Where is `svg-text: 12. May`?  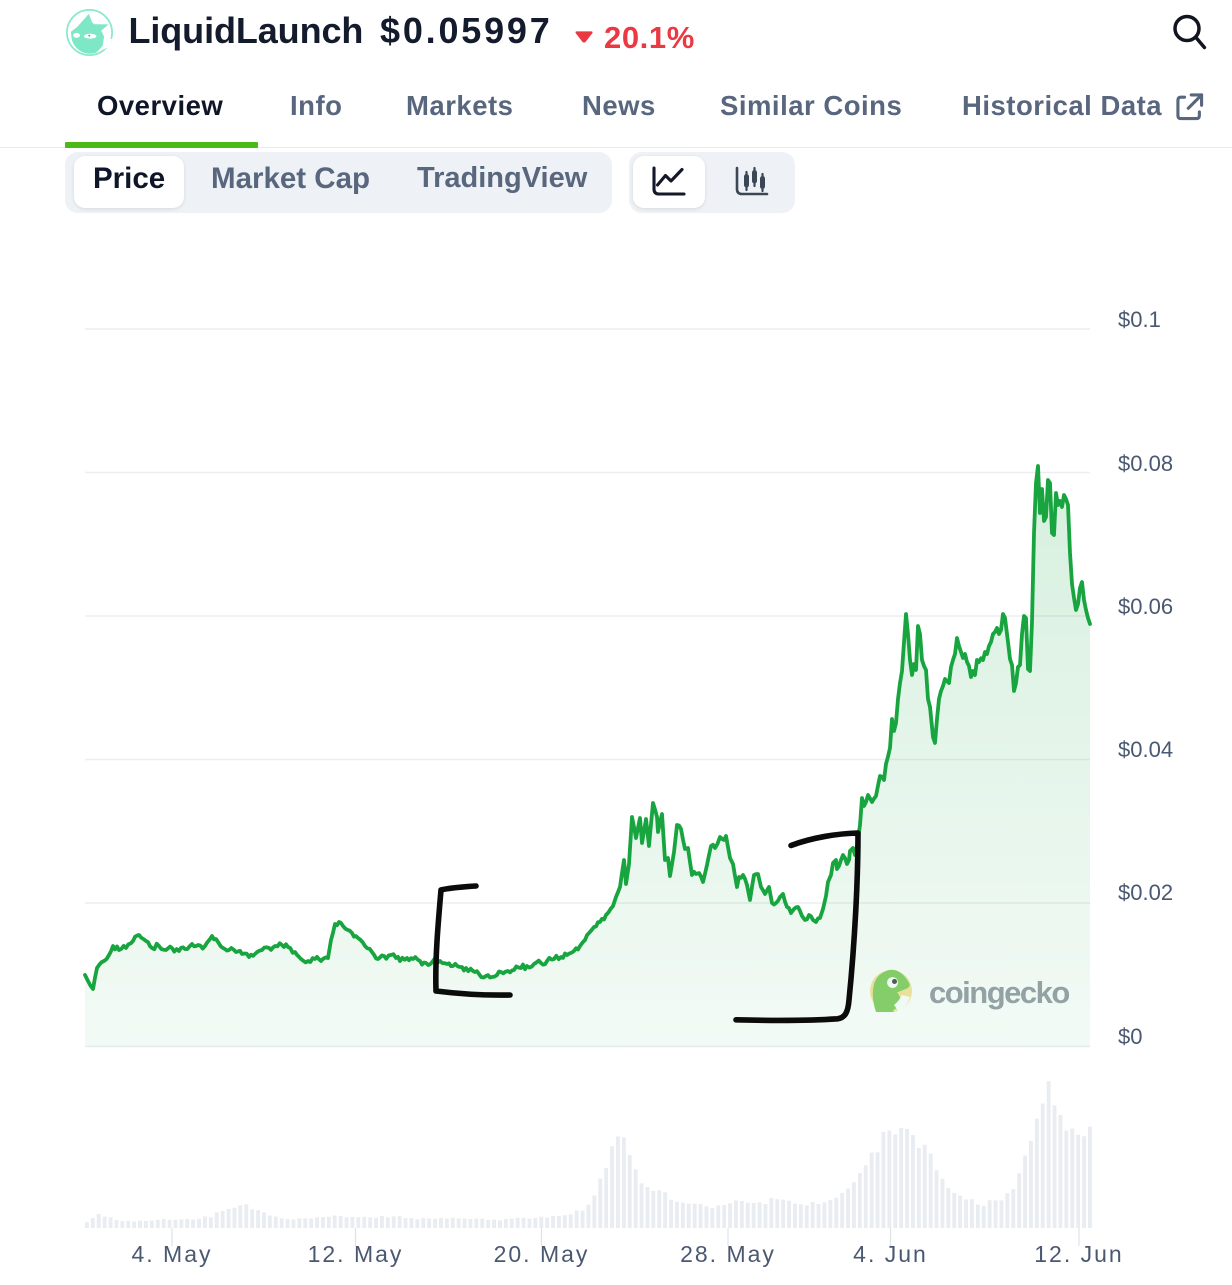
svg-text: 12. May is located at coordinates (356, 1254).